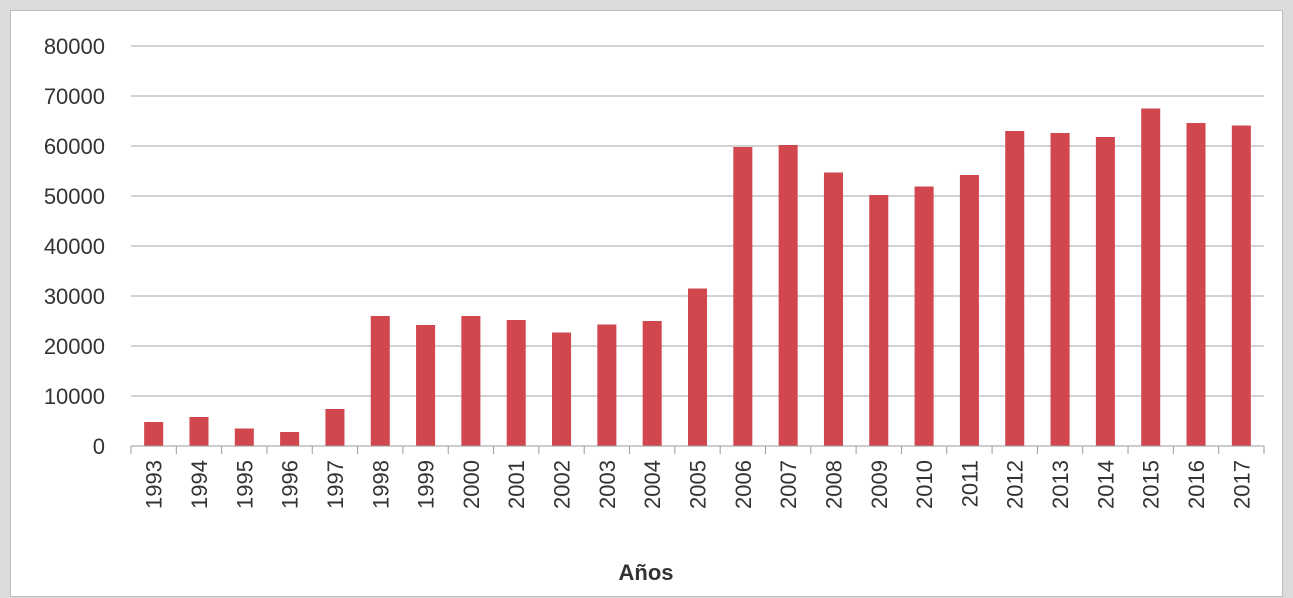  I want to click on x-tick-label: 2014, so click(1105, 484).